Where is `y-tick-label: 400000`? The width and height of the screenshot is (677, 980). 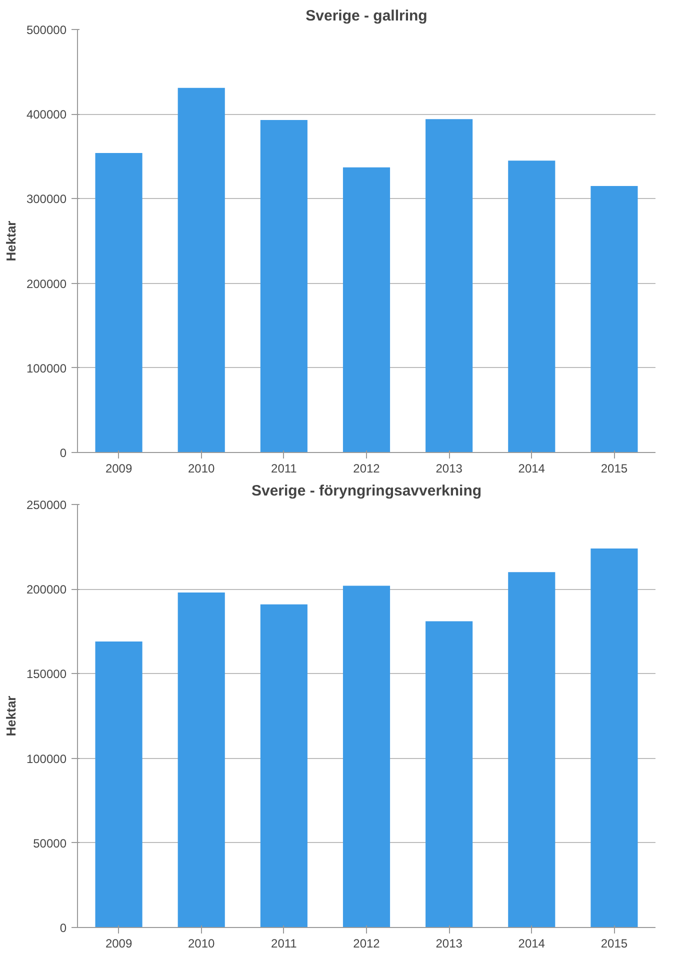 y-tick-label: 400000 is located at coordinates (46, 115).